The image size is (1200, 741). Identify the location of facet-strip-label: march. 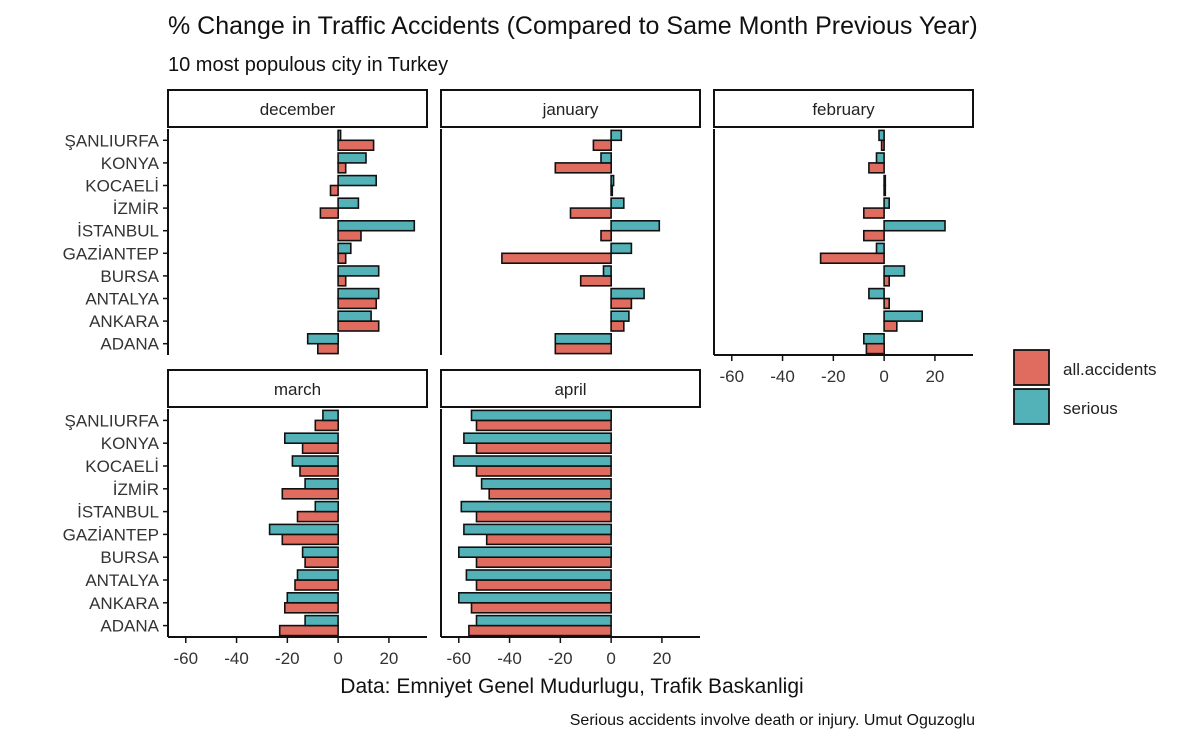
(297, 389).